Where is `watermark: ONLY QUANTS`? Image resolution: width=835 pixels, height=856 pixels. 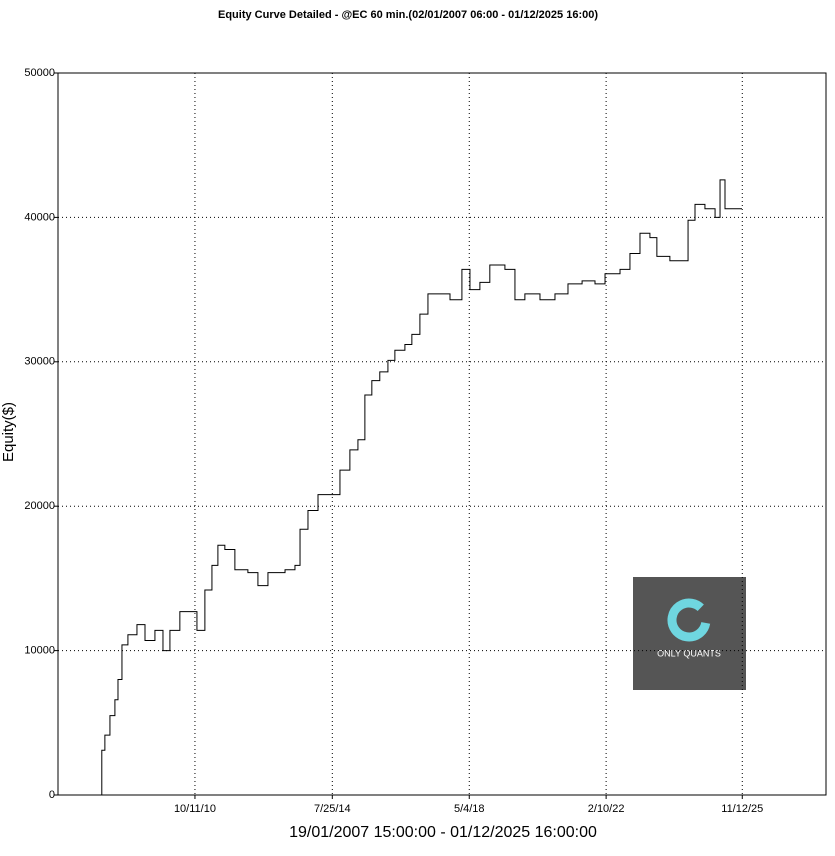 watermark: ONLY QUANTS is located at coordinates (689, 633).